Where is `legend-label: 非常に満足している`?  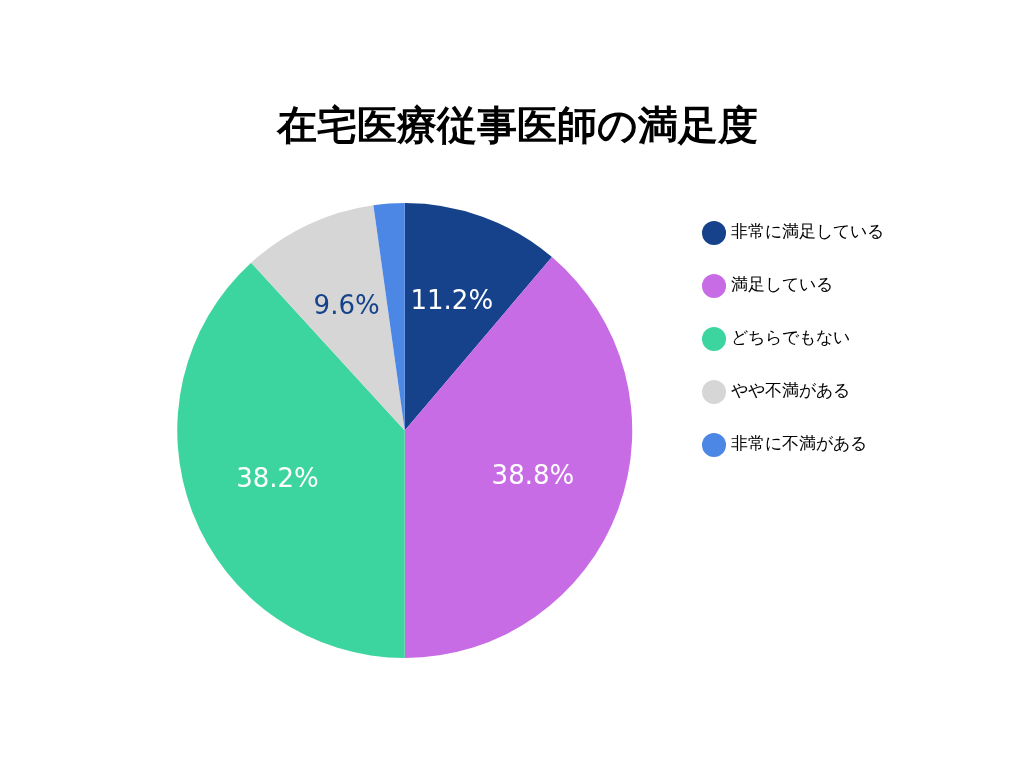
legend-label: 非常に満足している is located at coordinates (807, 231).